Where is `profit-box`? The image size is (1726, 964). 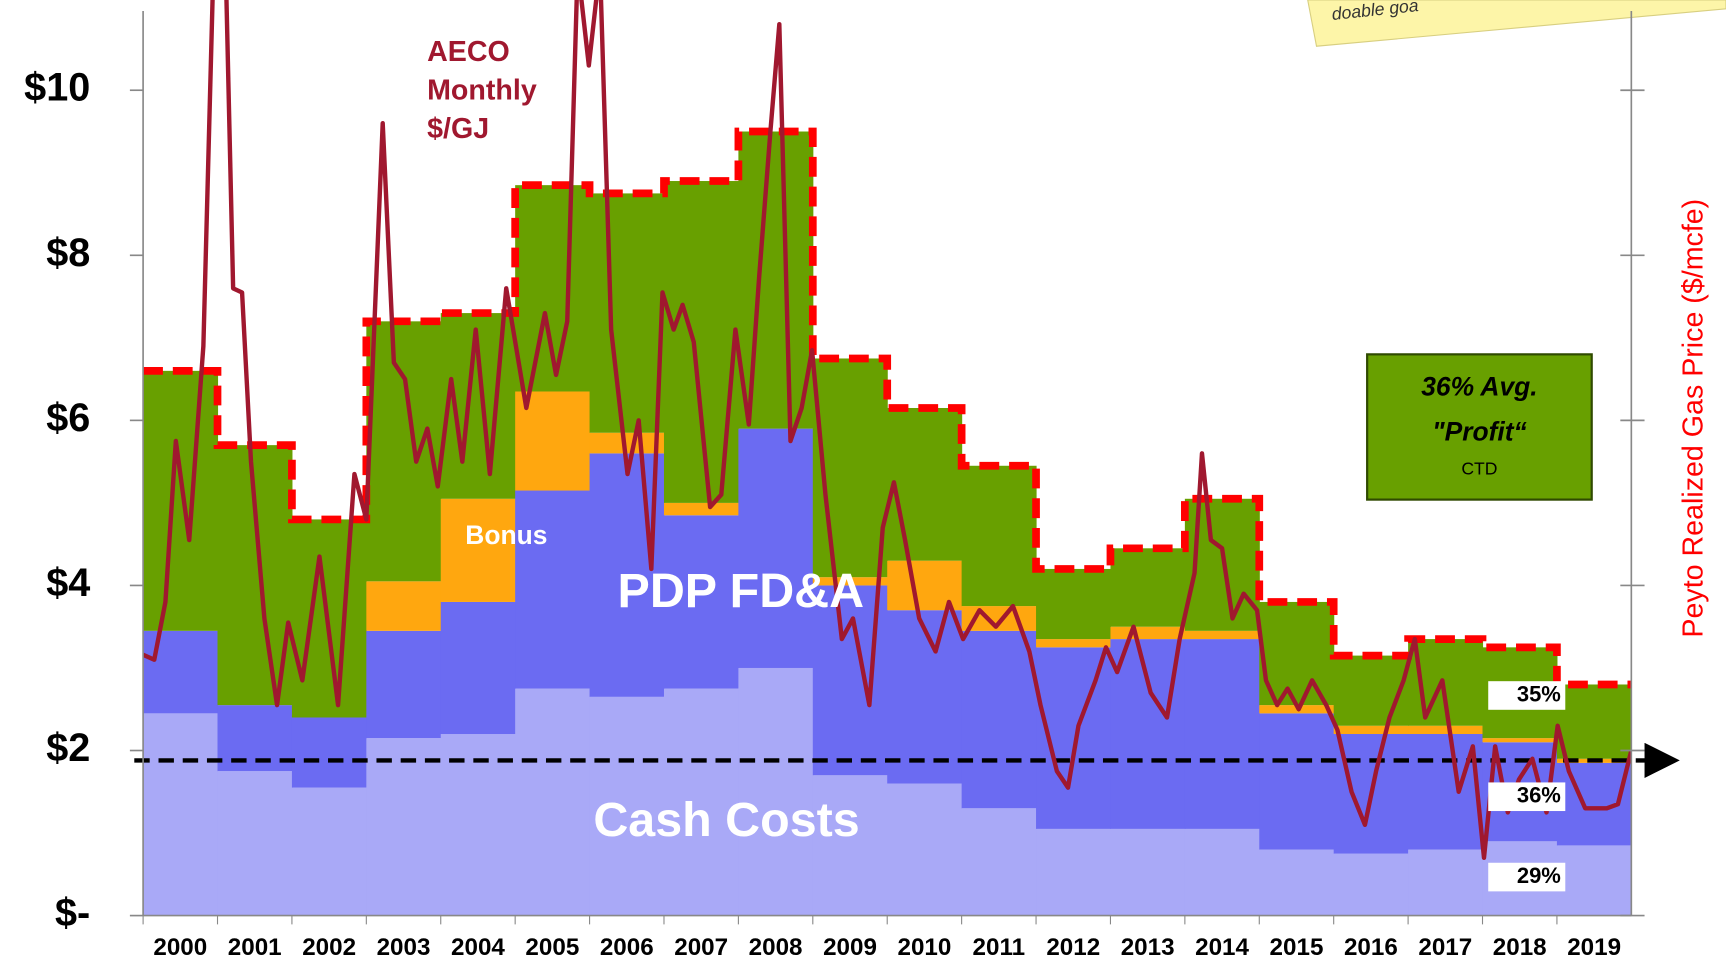
profit-box is located at coordinates (1479, 427).